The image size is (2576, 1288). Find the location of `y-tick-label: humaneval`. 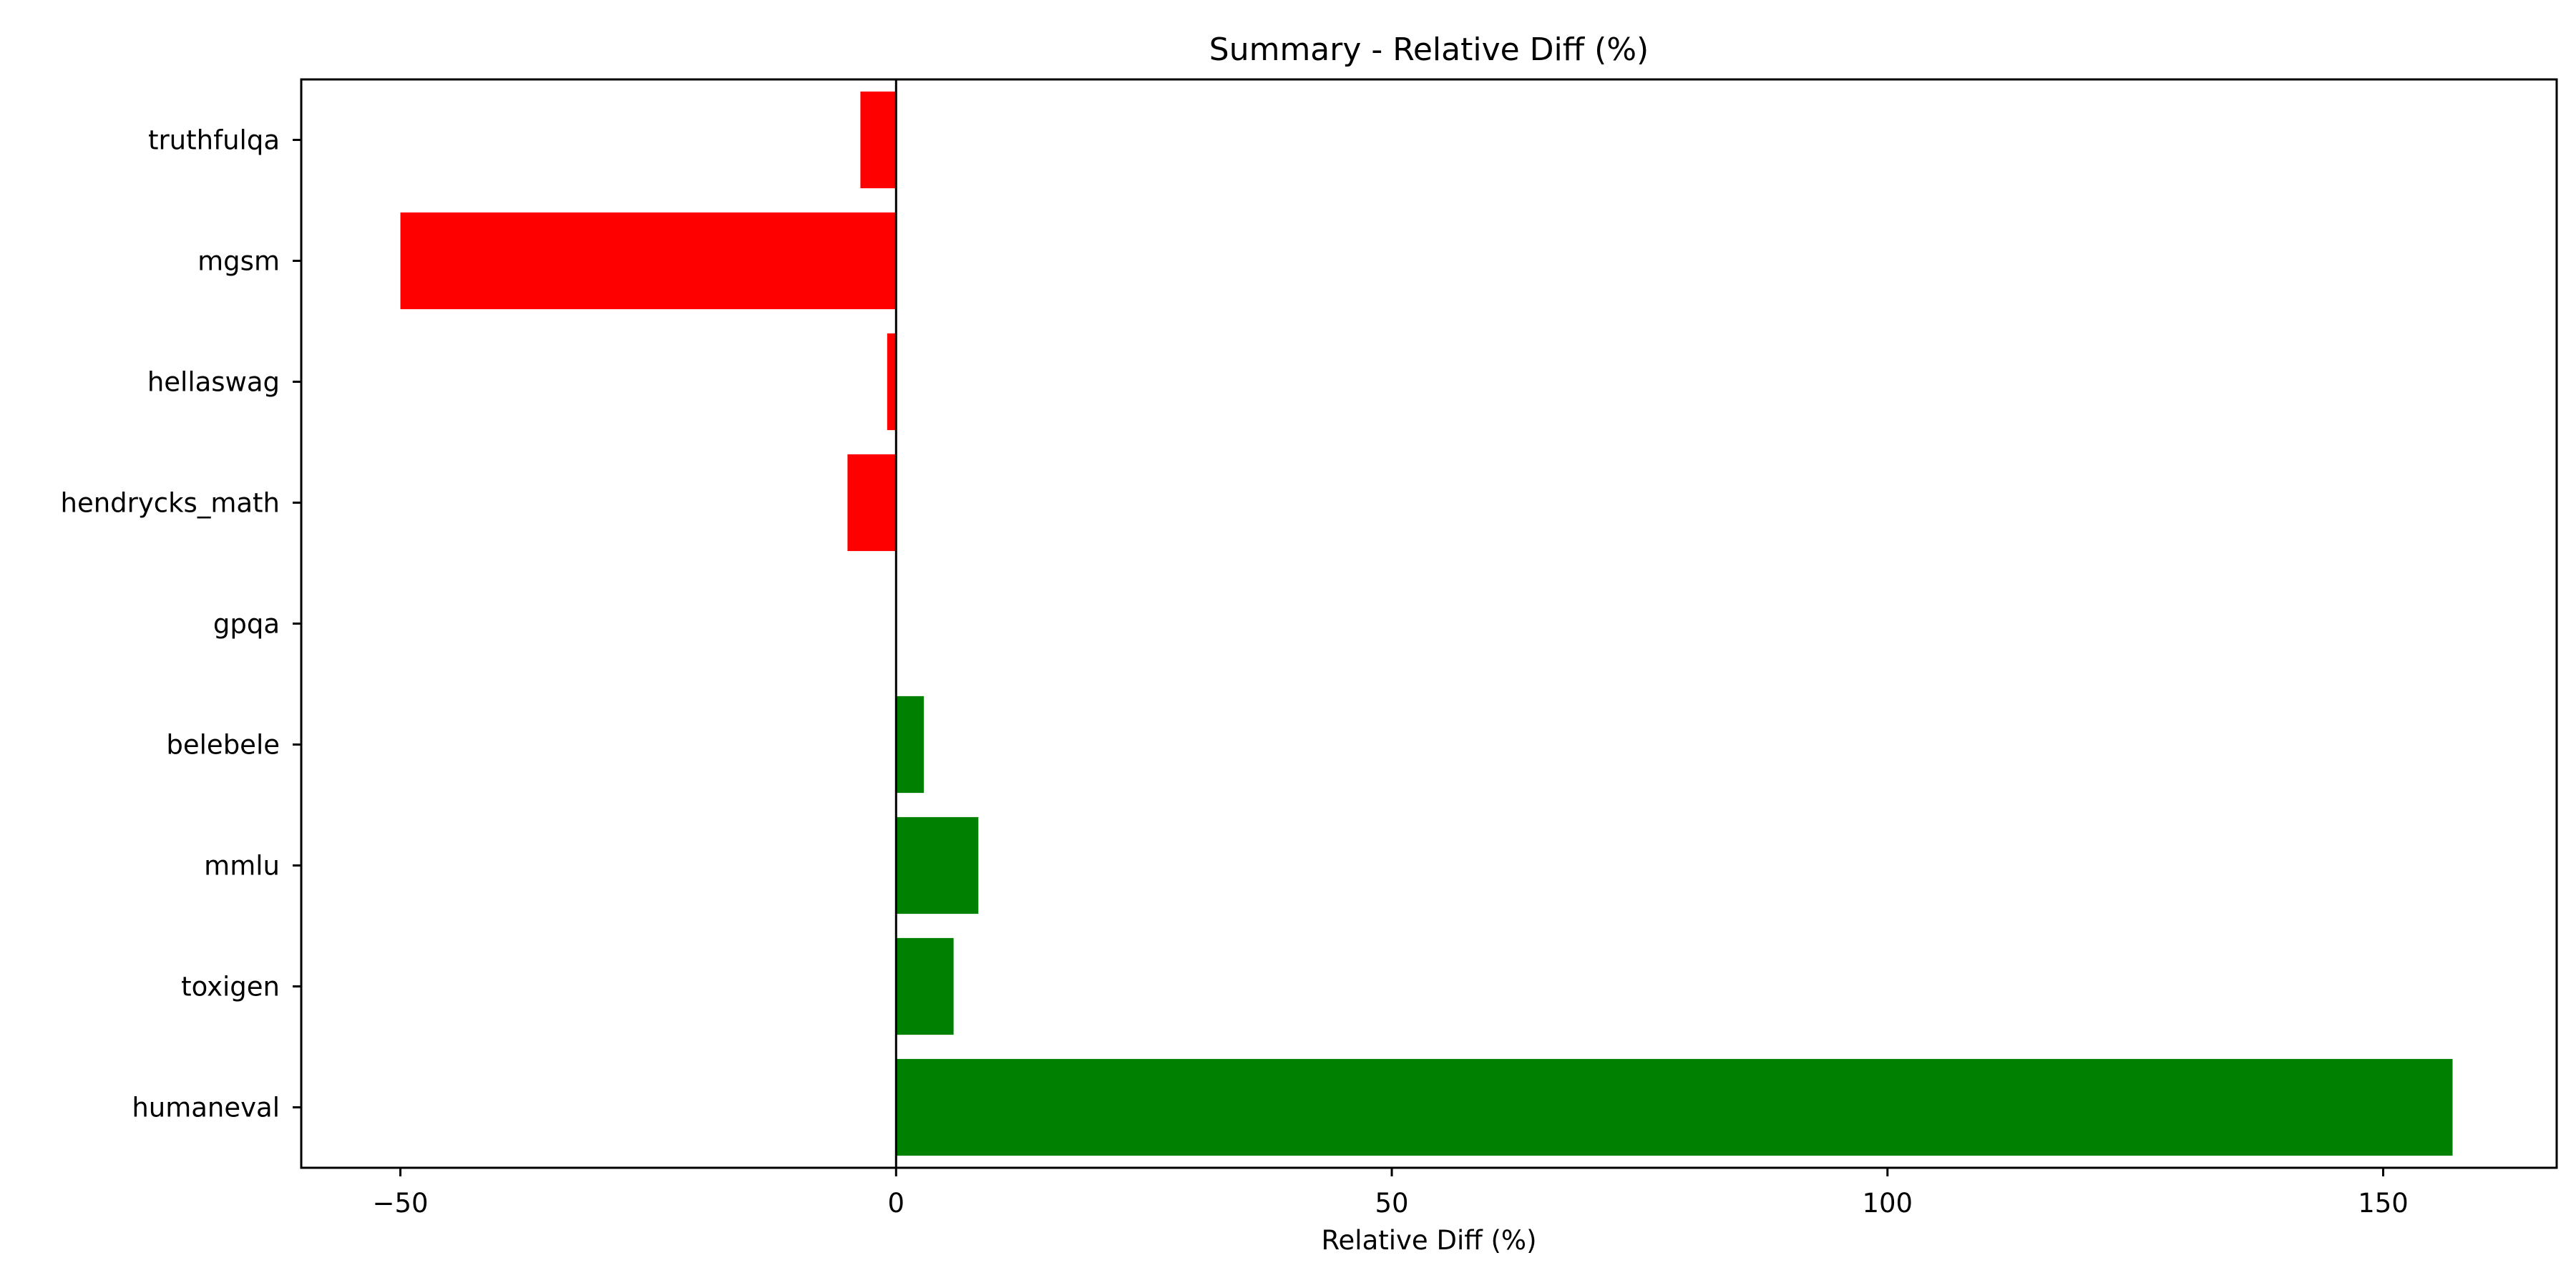

y-tick-label: humaneval is located at coordinates (206, 1108).